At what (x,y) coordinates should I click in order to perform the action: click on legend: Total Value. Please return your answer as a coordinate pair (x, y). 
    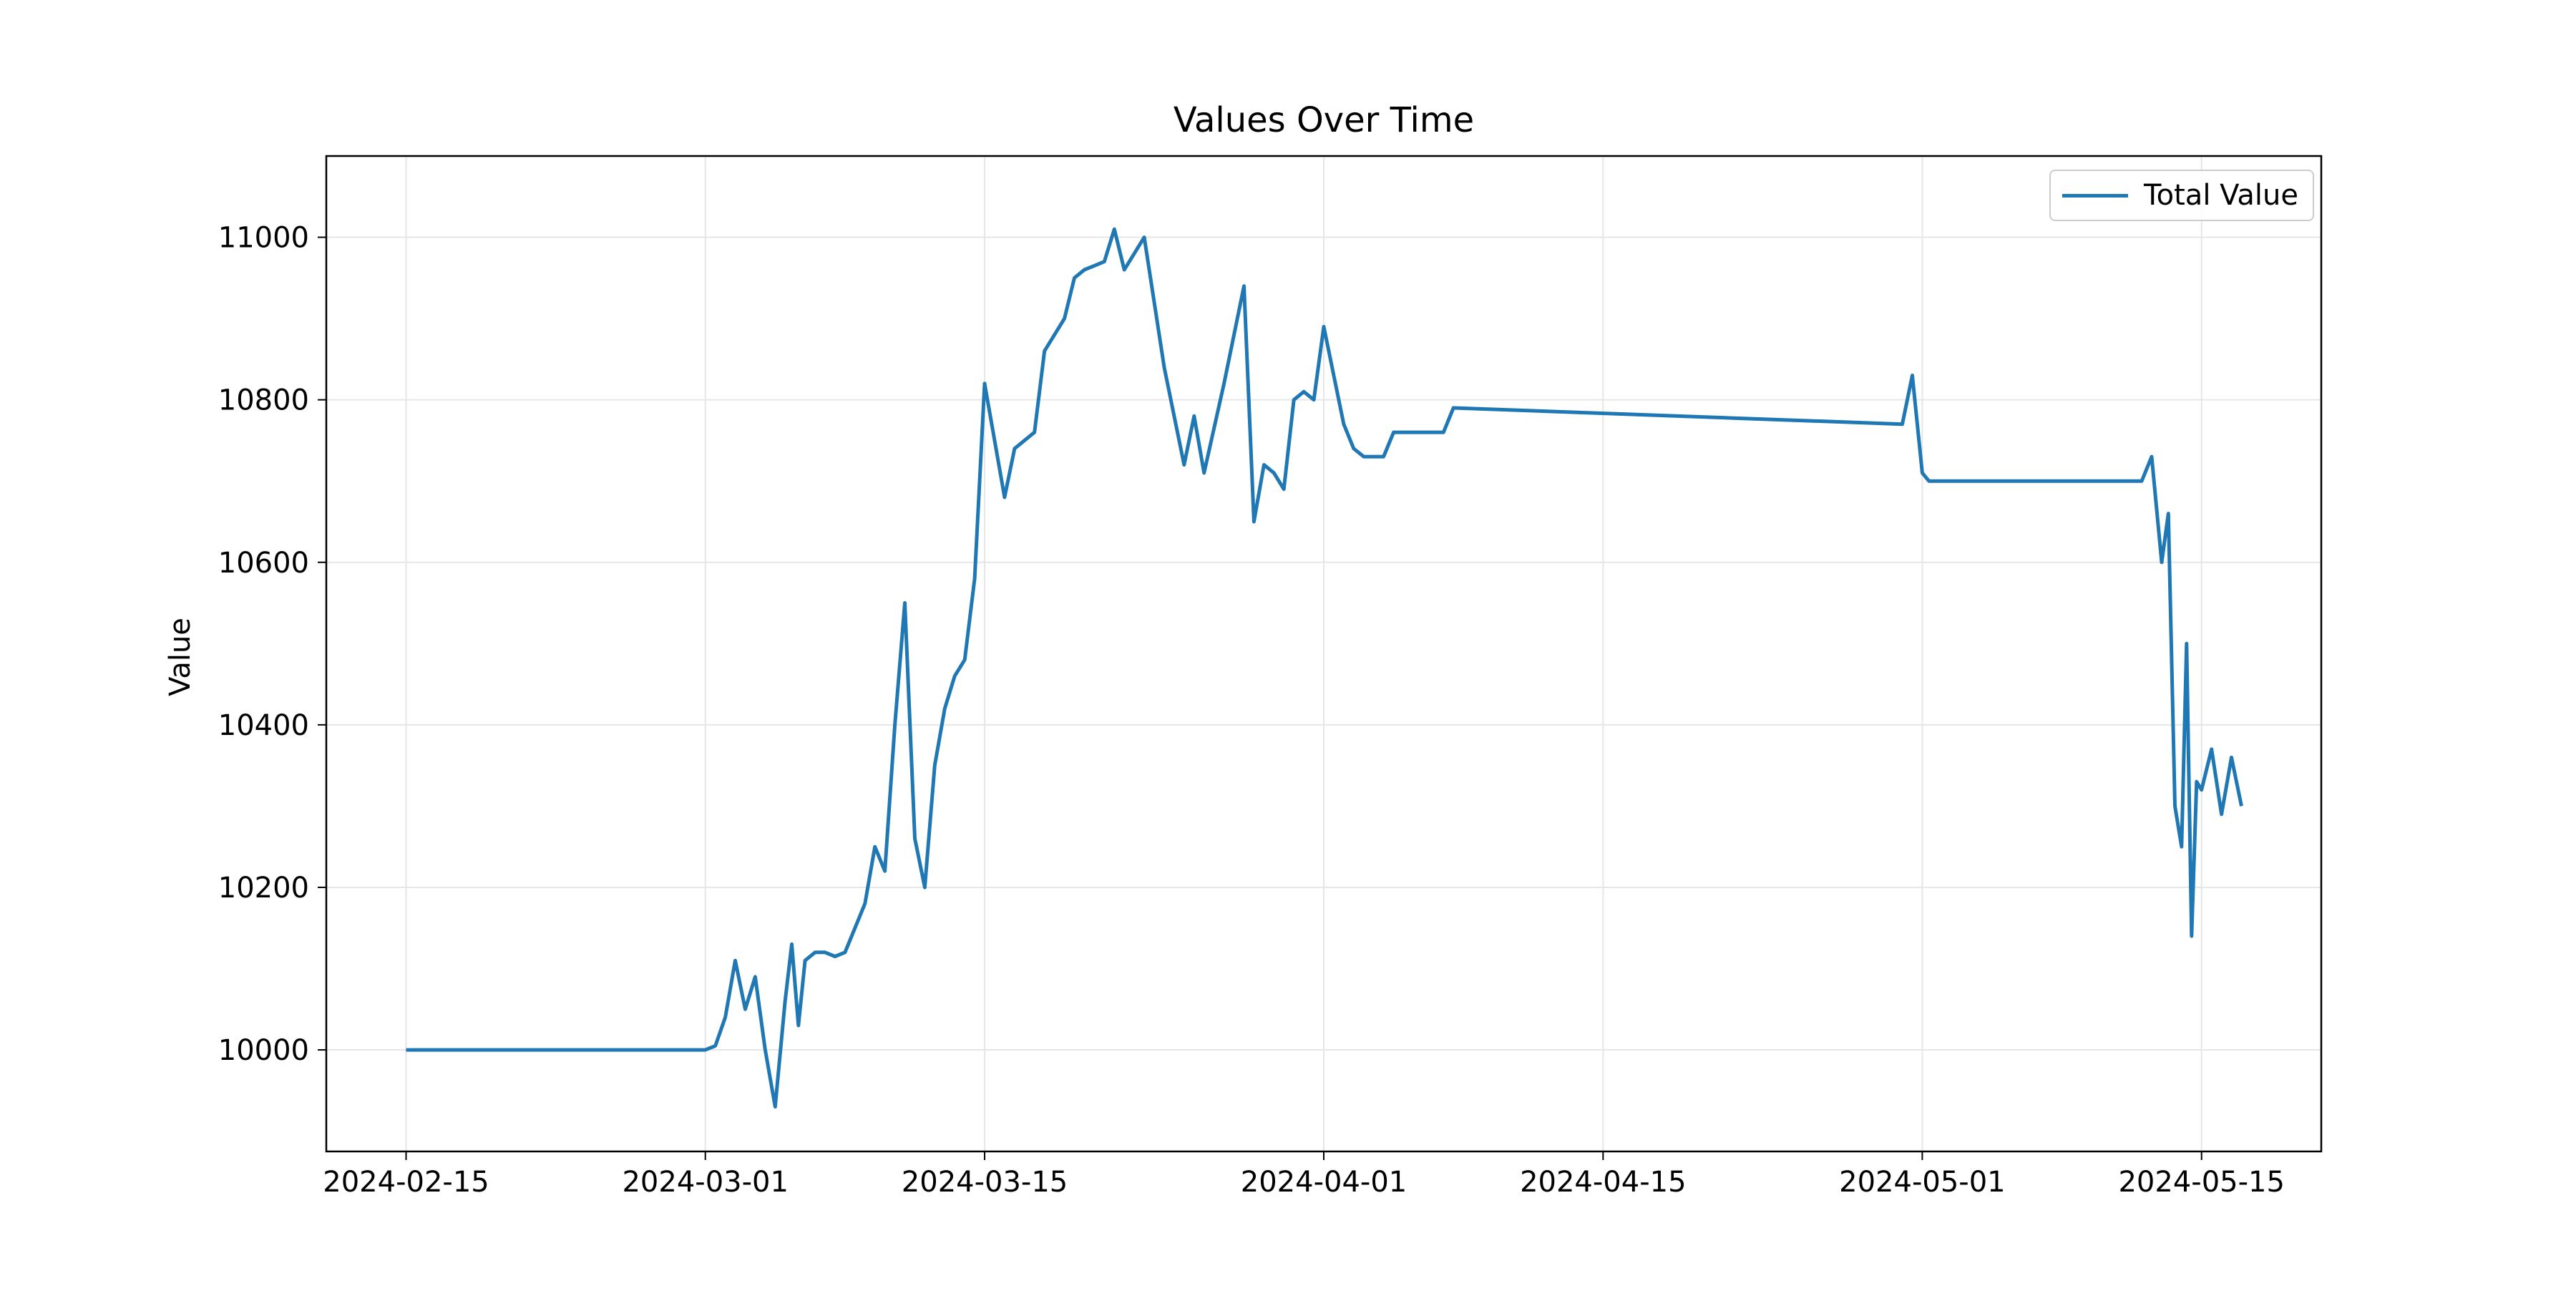
    Looking at the image, I should click on (2181, 195).